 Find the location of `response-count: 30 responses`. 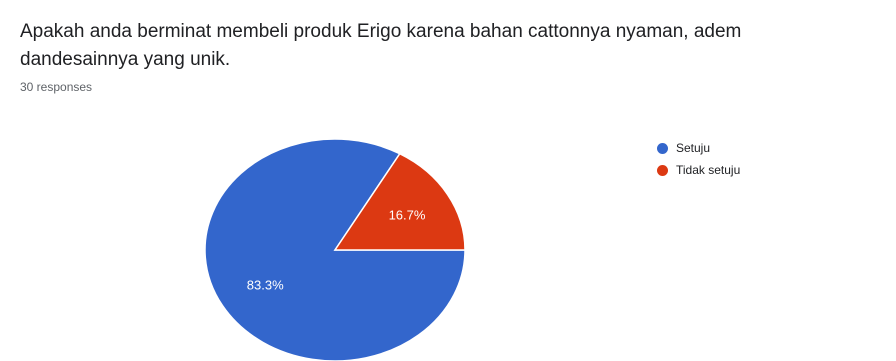

response-count: 30 responses is located at coordinates (56, 87).